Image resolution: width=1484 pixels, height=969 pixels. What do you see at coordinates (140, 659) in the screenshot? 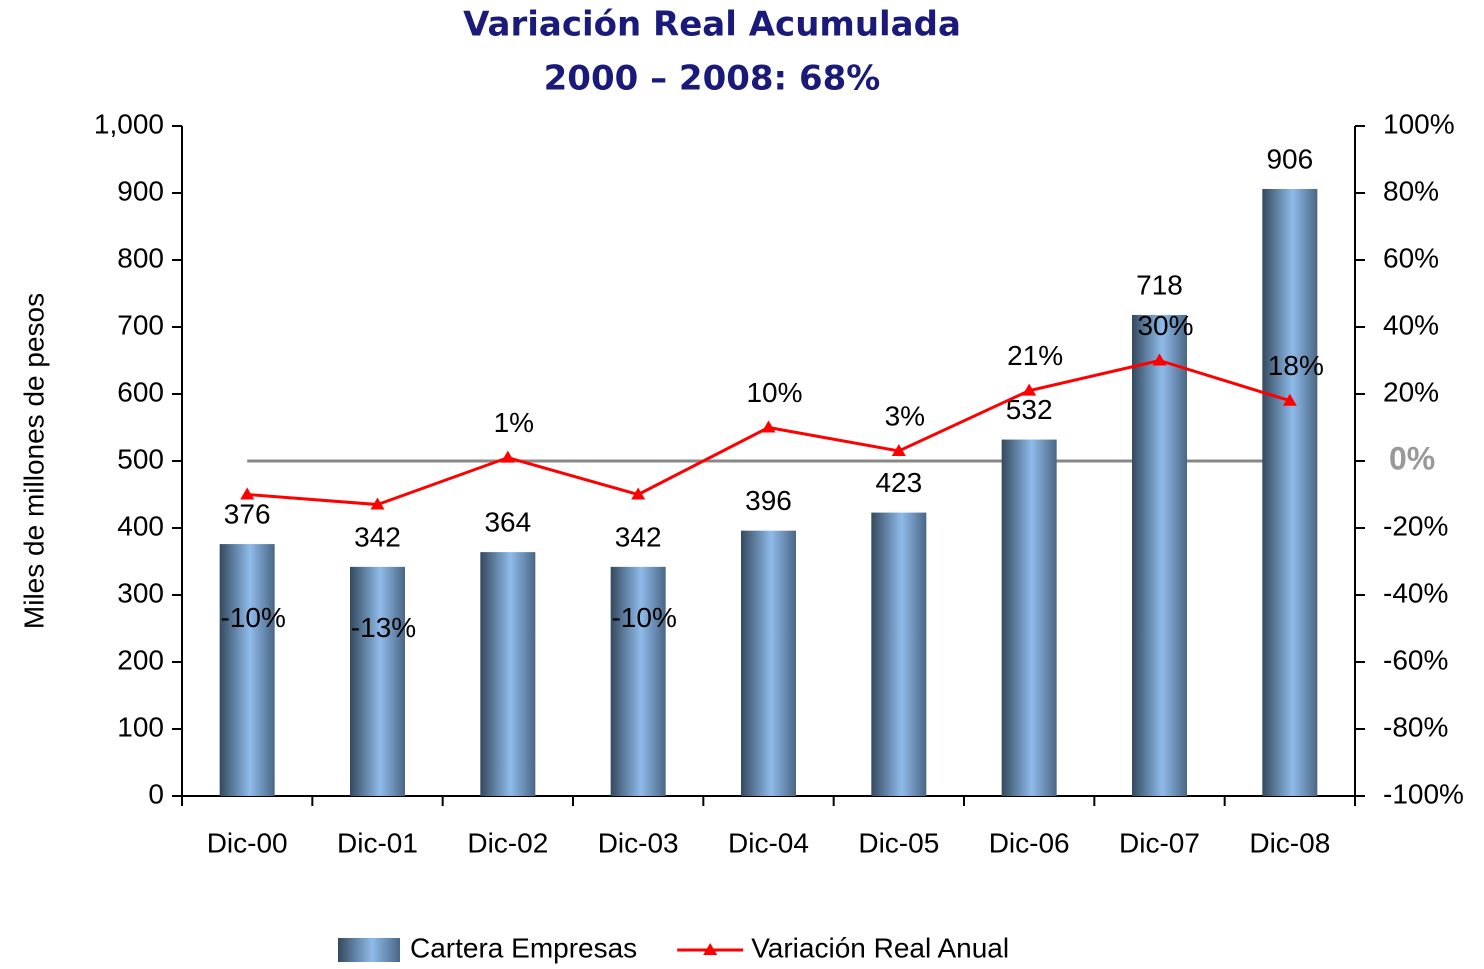
I see `y-tick-label: 200` at bounding box center [140, 659].